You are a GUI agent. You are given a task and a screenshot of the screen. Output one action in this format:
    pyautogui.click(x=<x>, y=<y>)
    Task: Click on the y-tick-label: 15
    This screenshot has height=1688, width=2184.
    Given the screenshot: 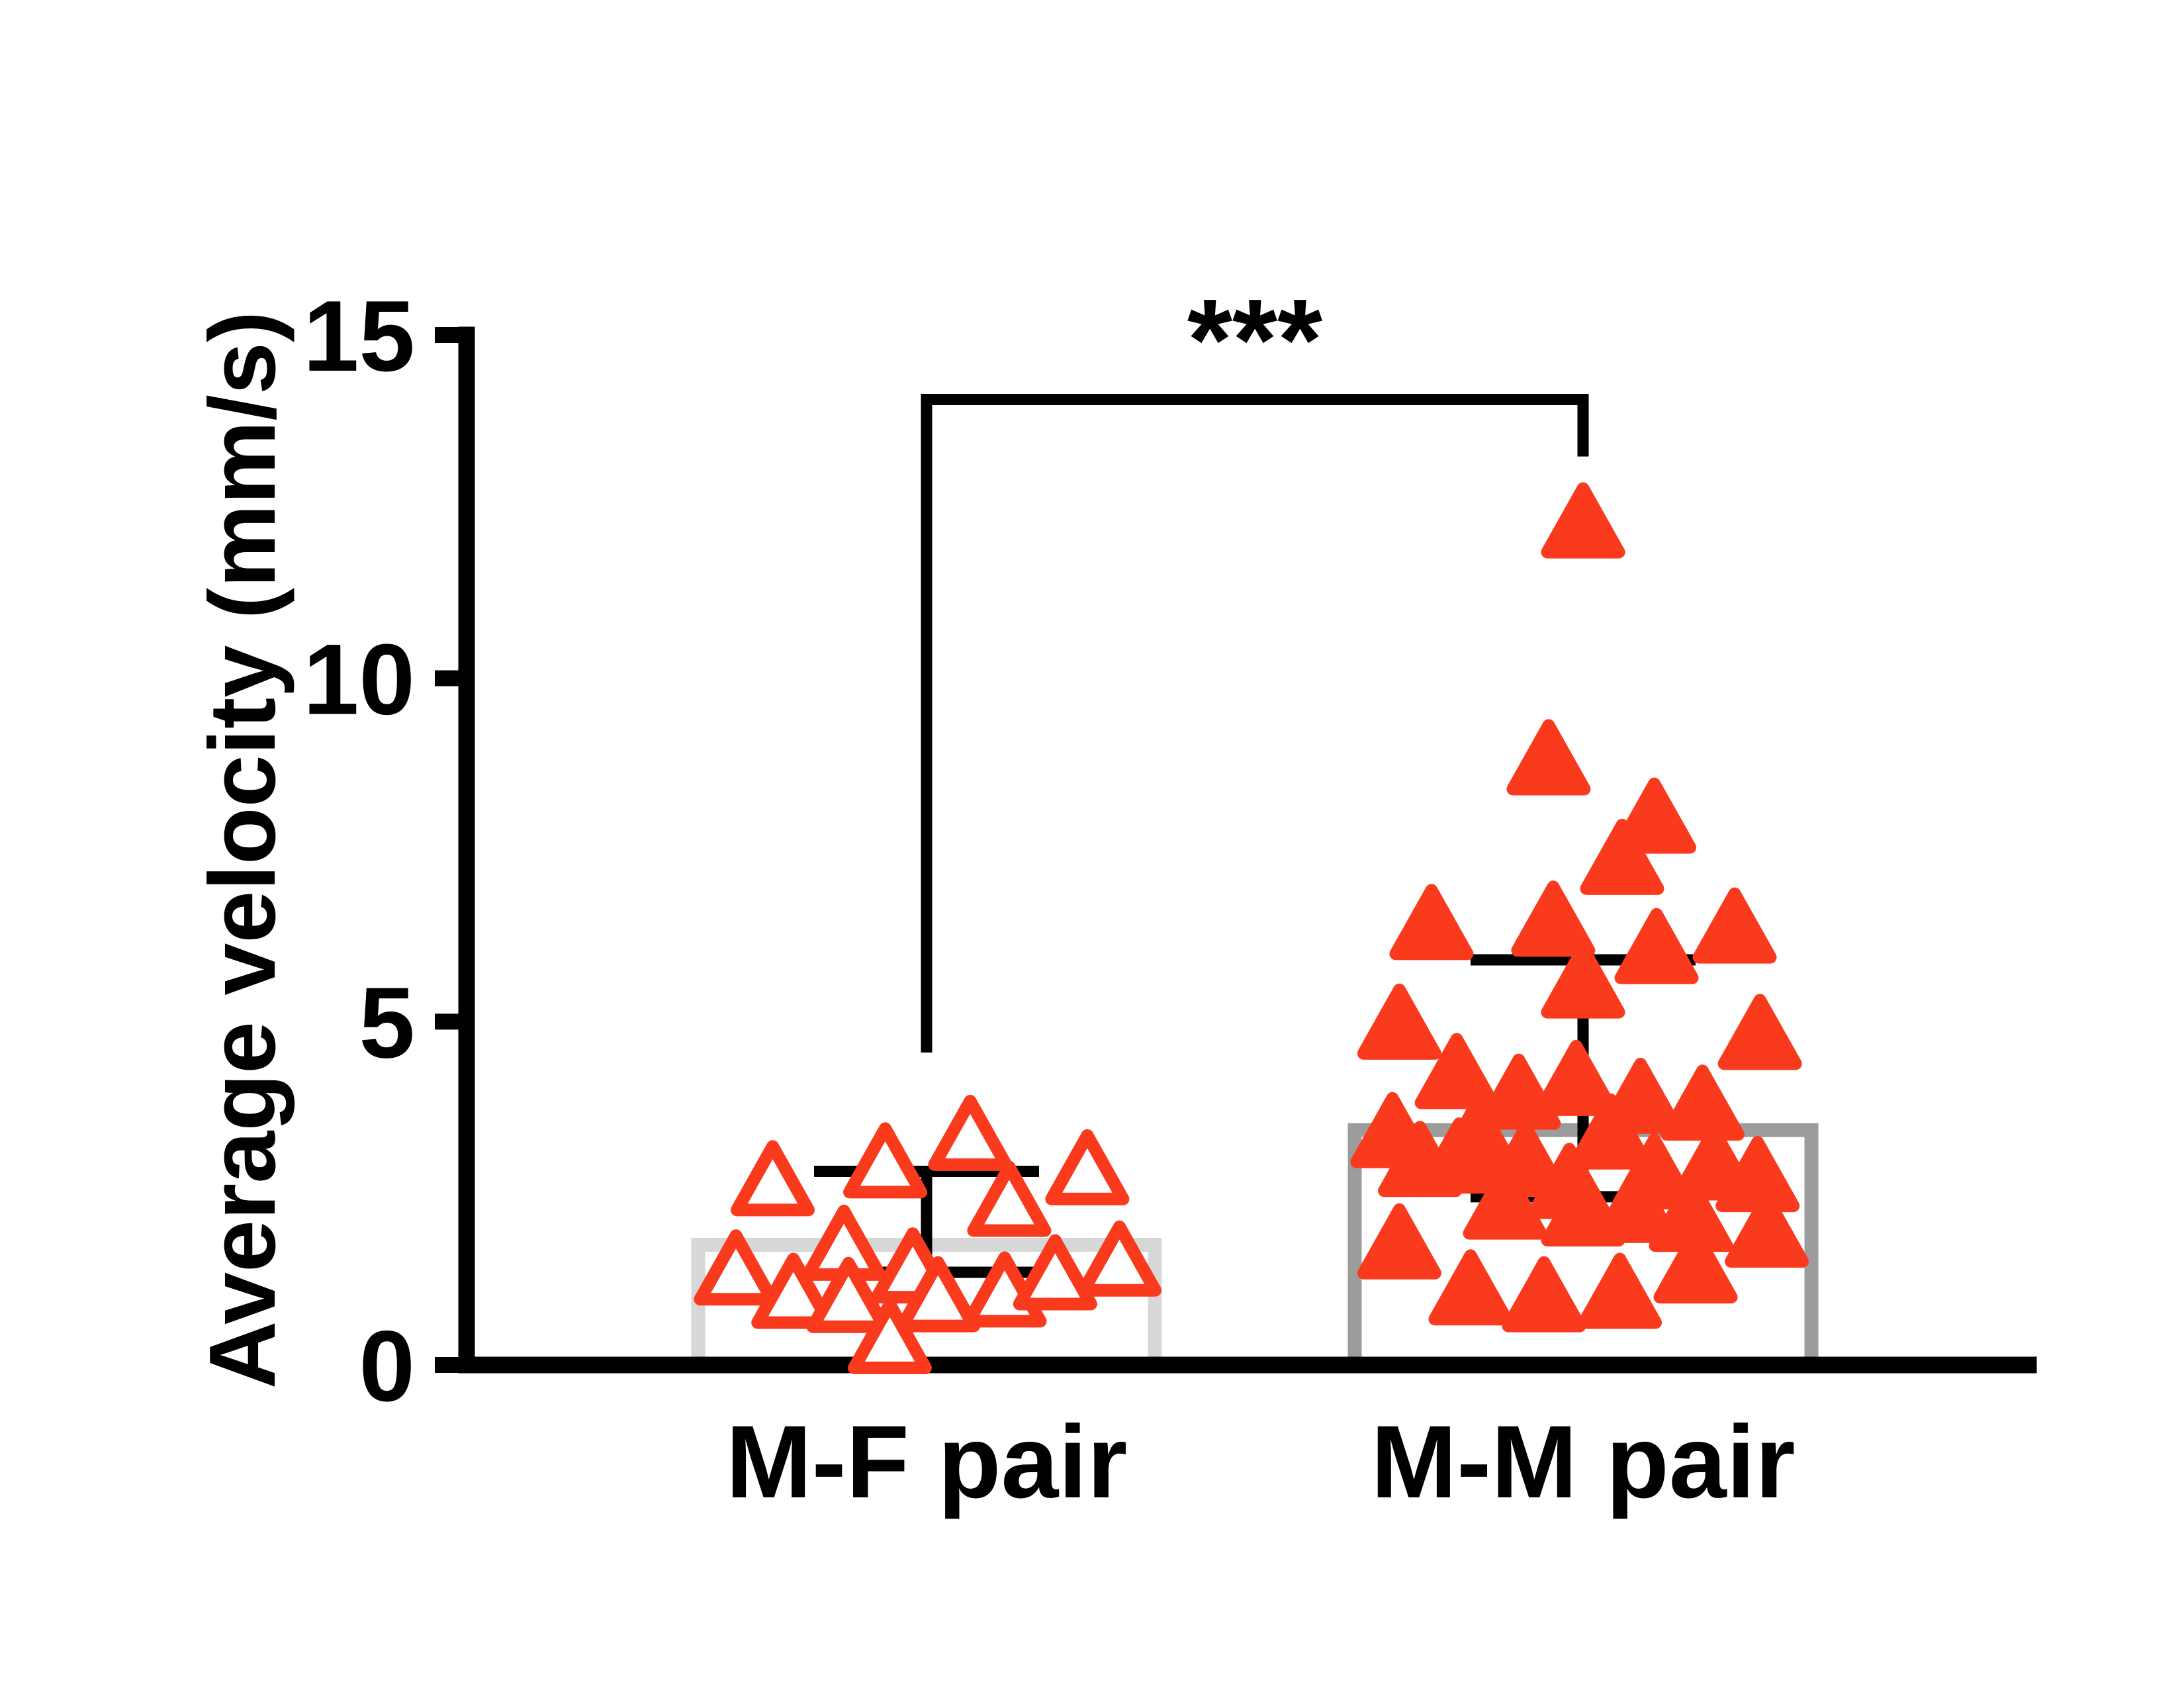 What is the action you would take?
    pyautogui.click(x=359, y=336)
    